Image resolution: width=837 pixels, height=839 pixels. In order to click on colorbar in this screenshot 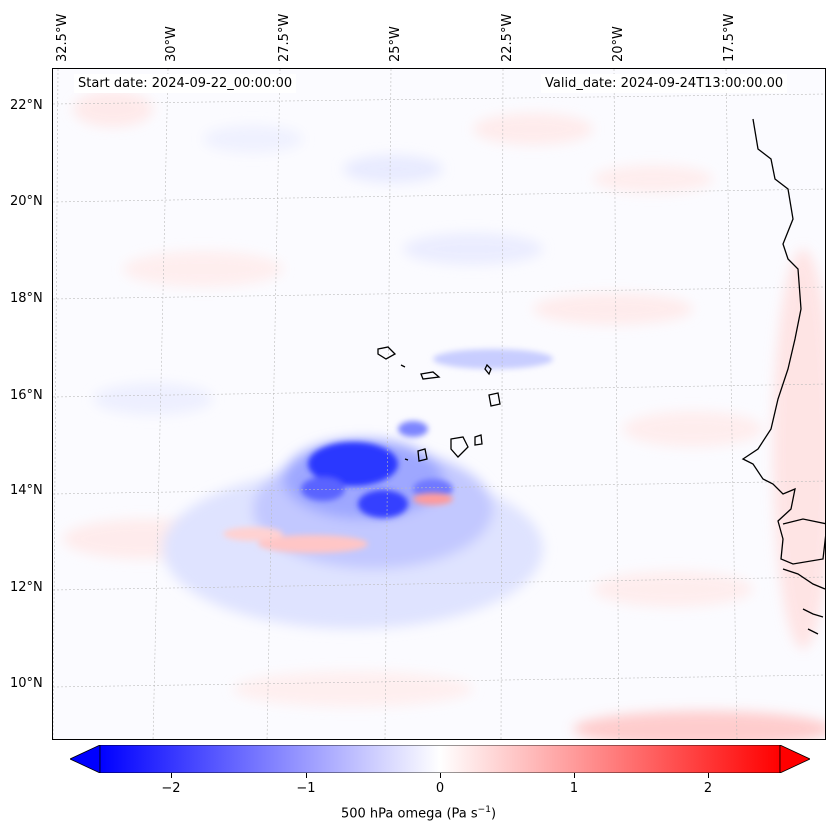, I will do `click(440, 759)`.